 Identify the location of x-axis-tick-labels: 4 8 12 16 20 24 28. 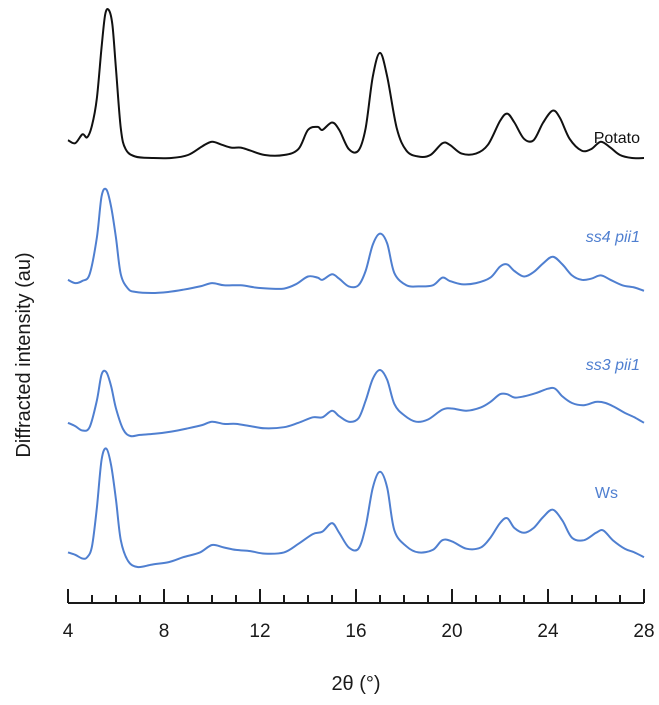
(359, 631).